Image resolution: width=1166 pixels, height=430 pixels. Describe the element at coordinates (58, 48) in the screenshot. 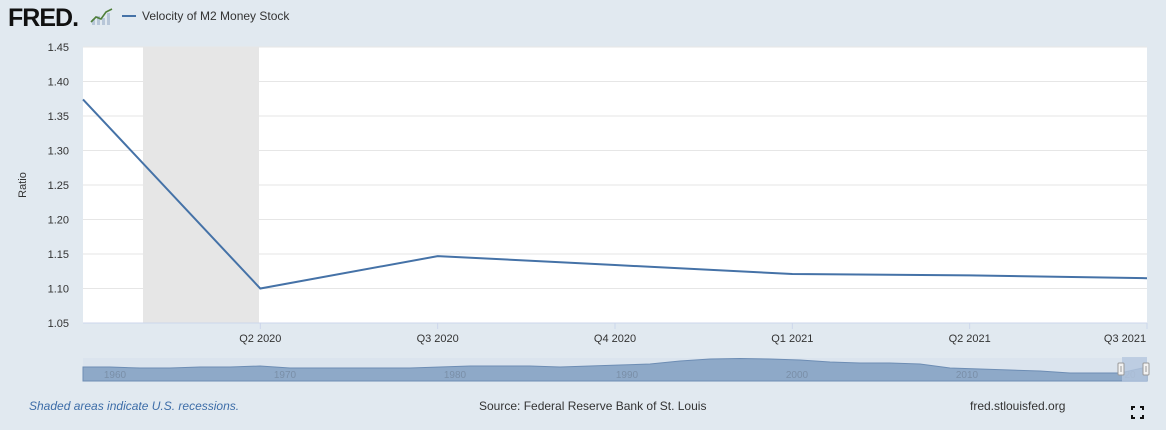

I see `y-tick-label: 1.45` at that location.